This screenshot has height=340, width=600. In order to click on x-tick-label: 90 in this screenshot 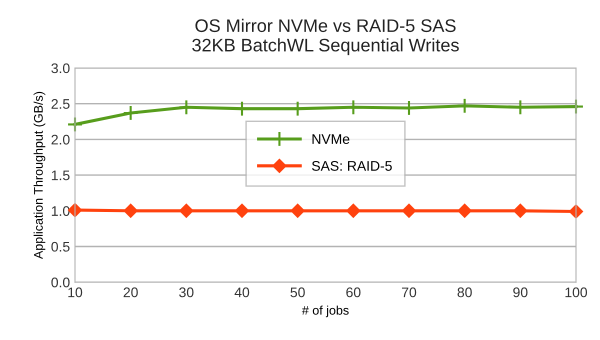, I will do `click(520, 292)`.